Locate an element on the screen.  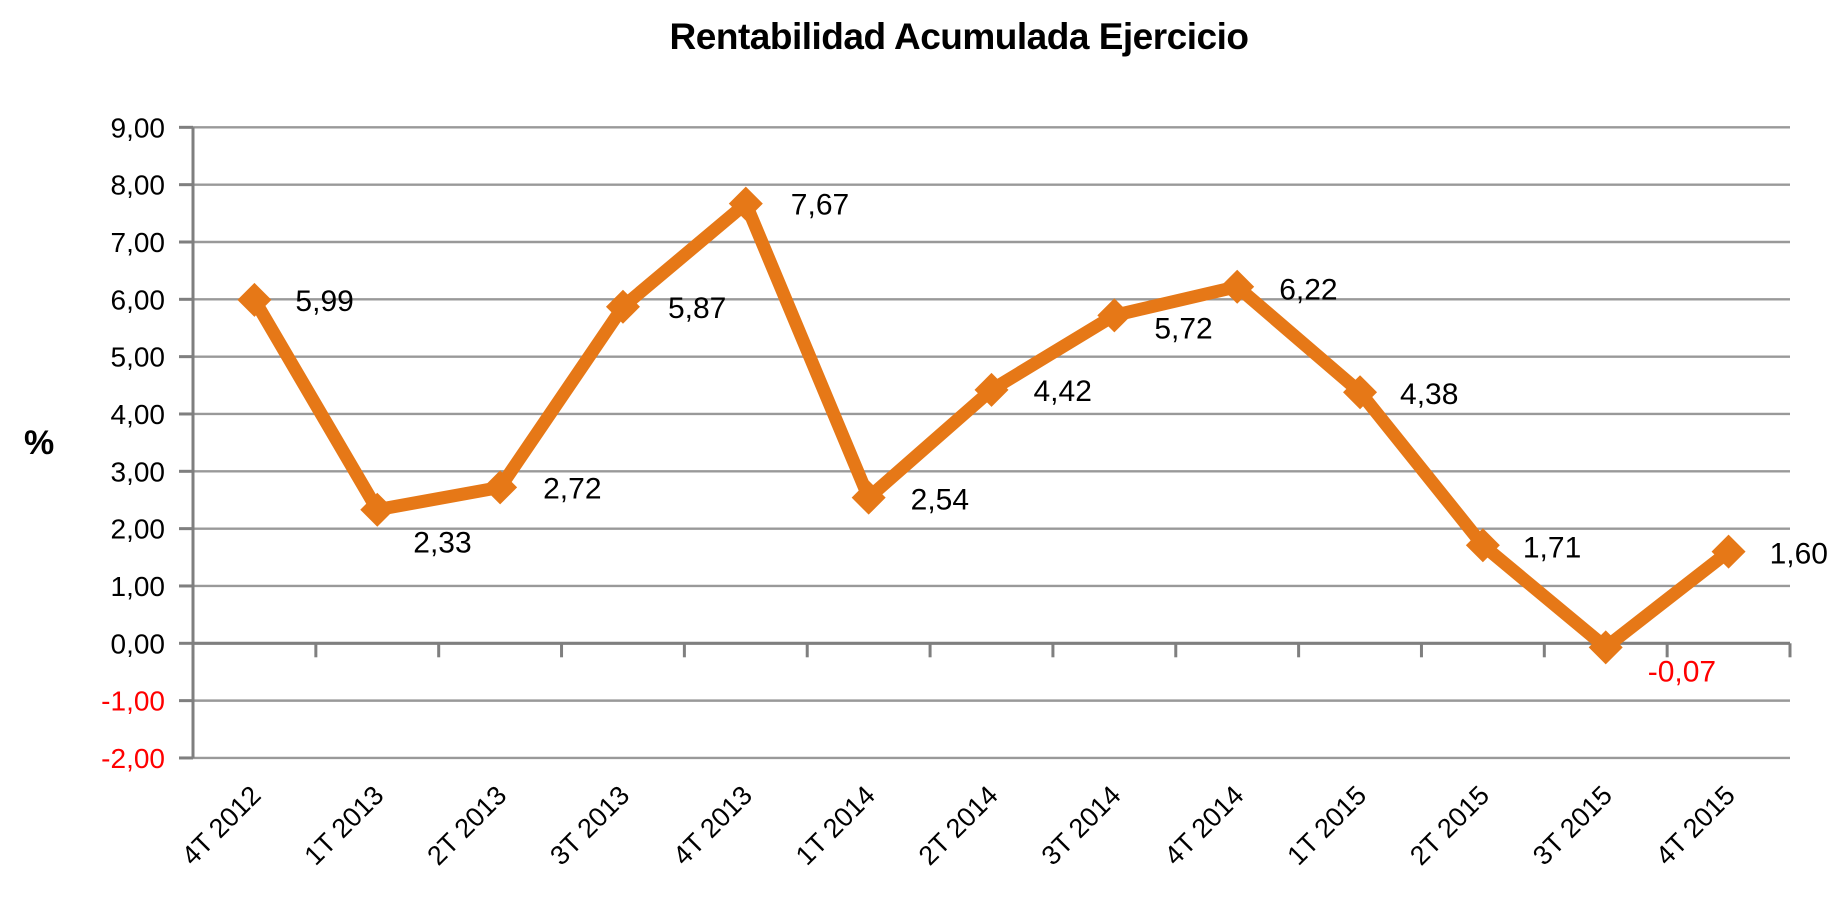
x-axis-category-label: 2T 2014 is located at coordinates (958, 825).